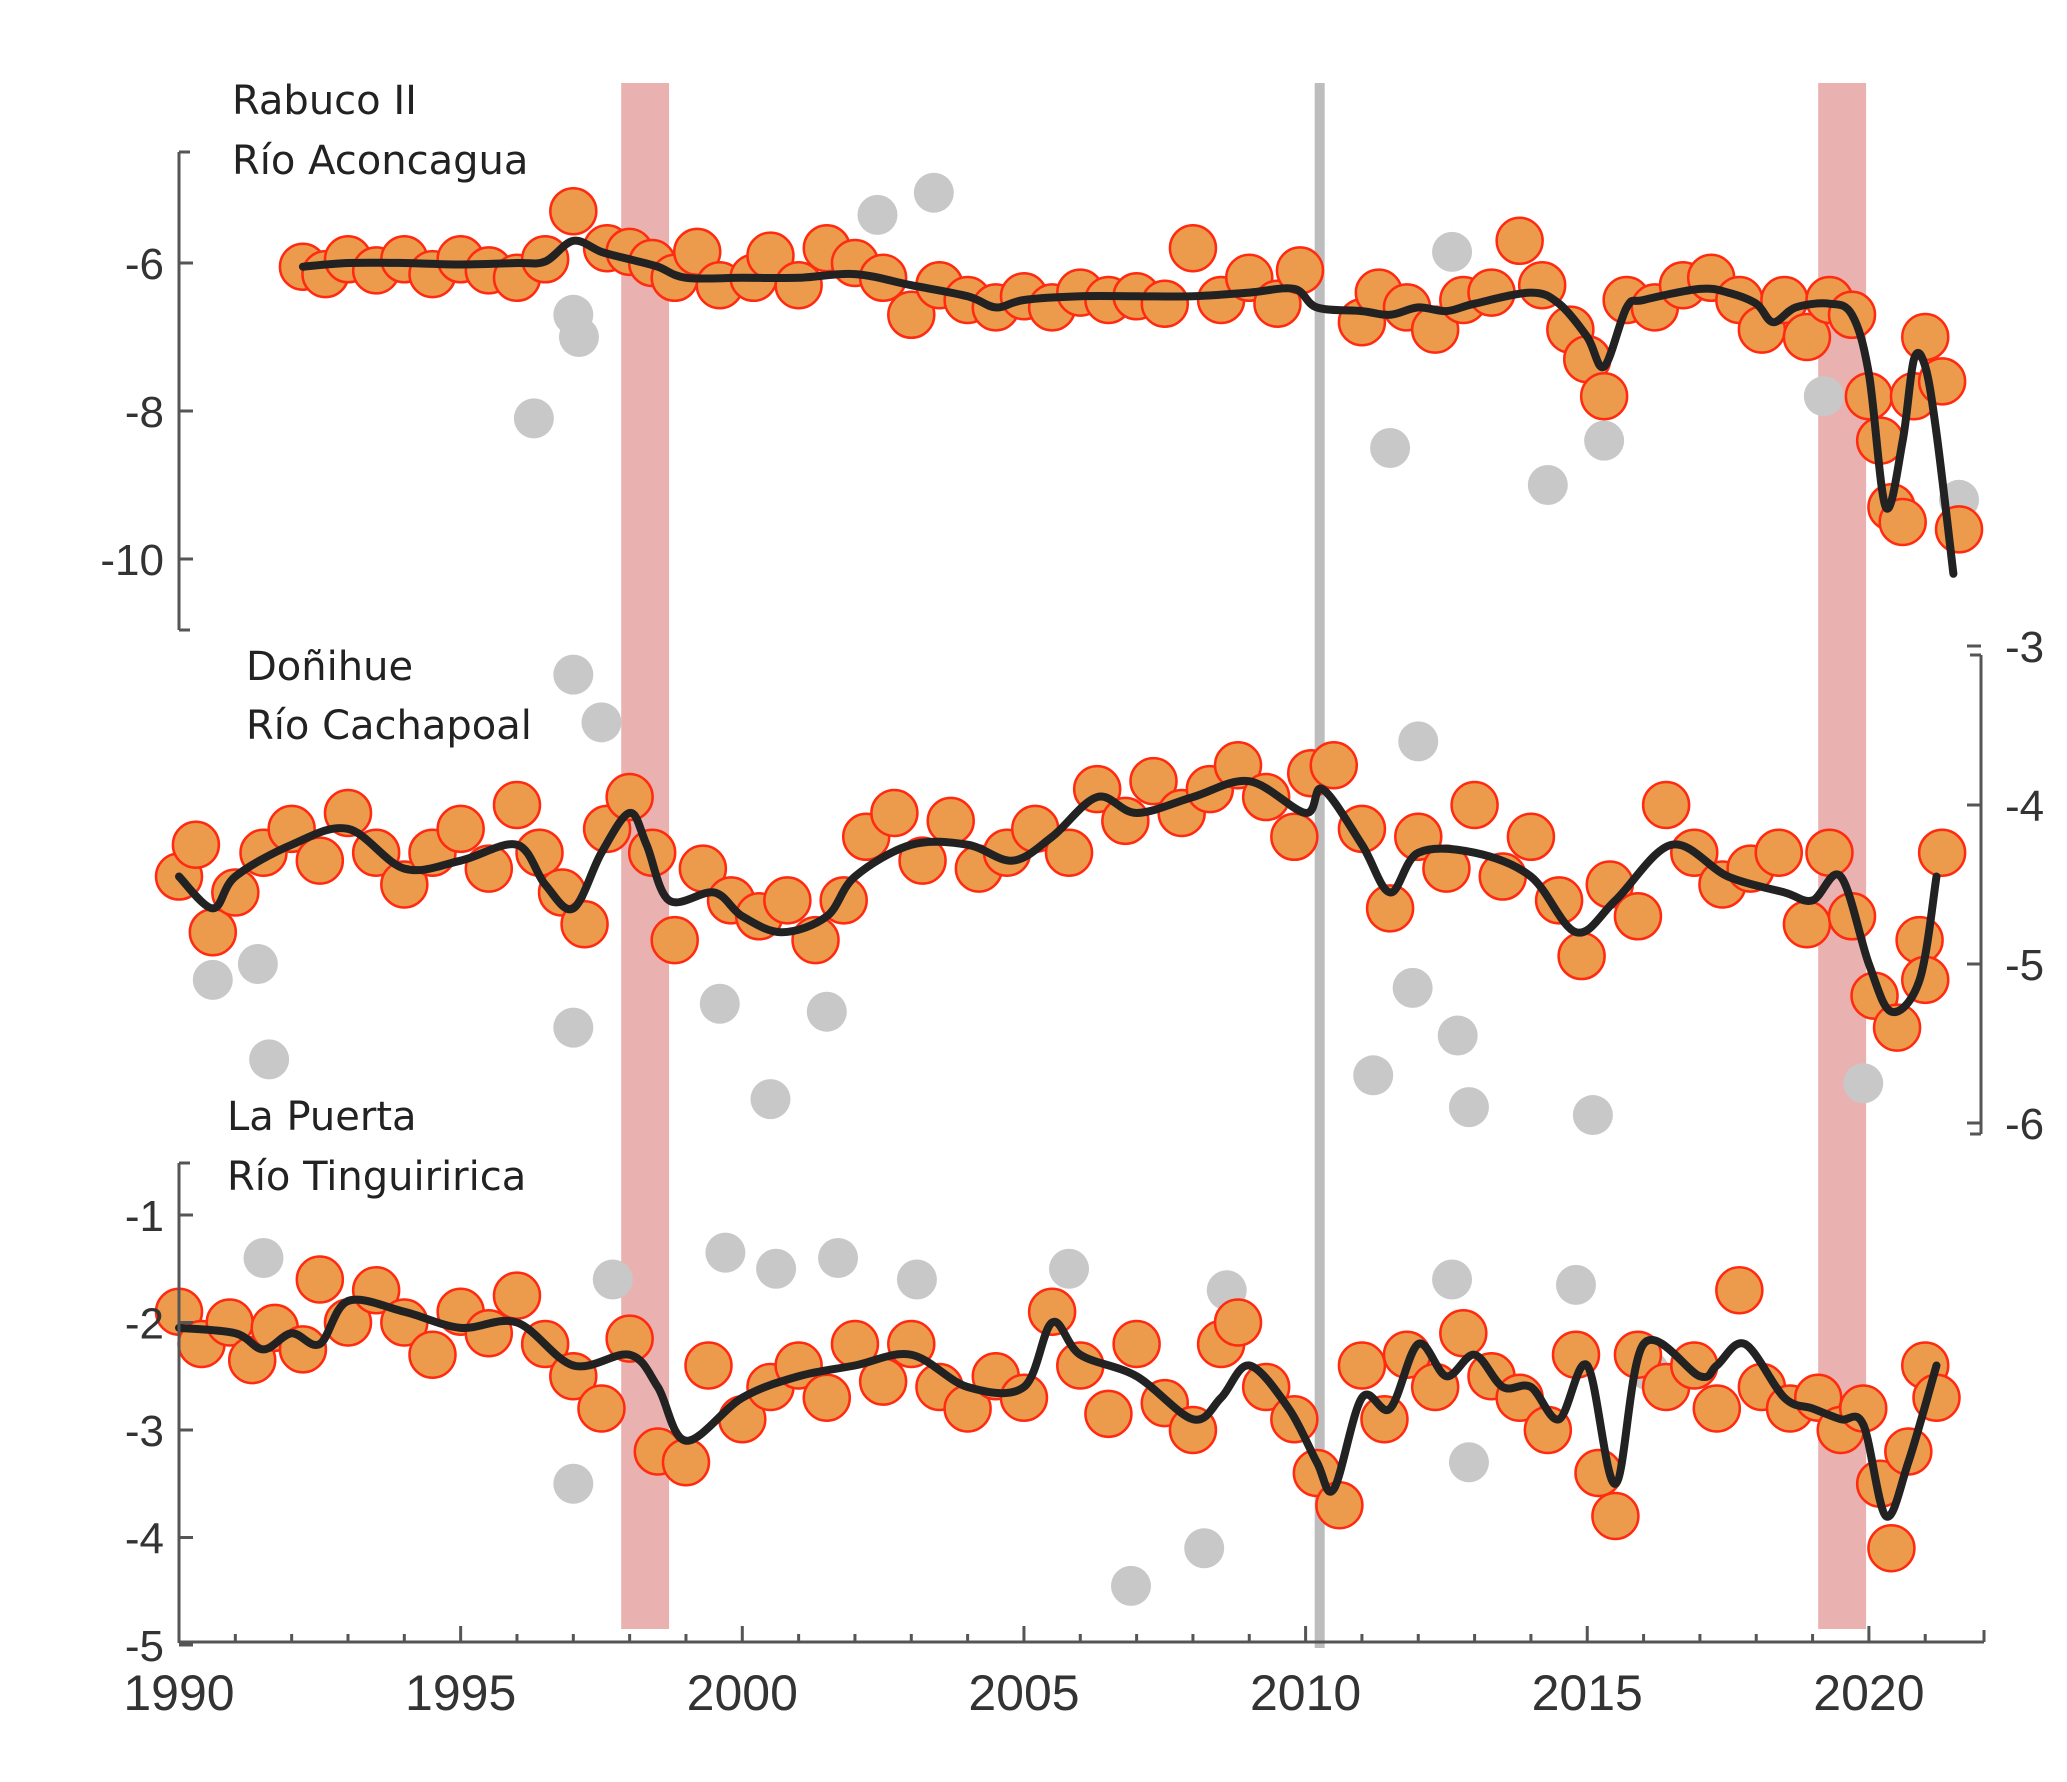  I want to click on x-tick-label: 1995, so click(460, 1693).